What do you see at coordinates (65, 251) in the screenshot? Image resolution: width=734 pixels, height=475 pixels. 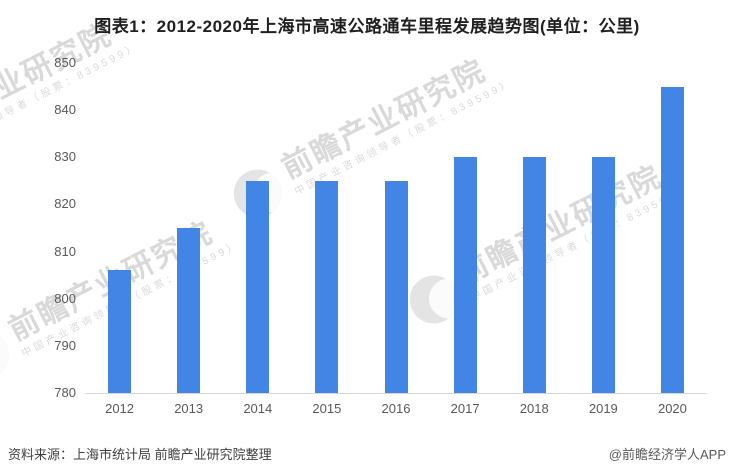 I see `y-axis-label: 810` at bounding box center [65, 251].